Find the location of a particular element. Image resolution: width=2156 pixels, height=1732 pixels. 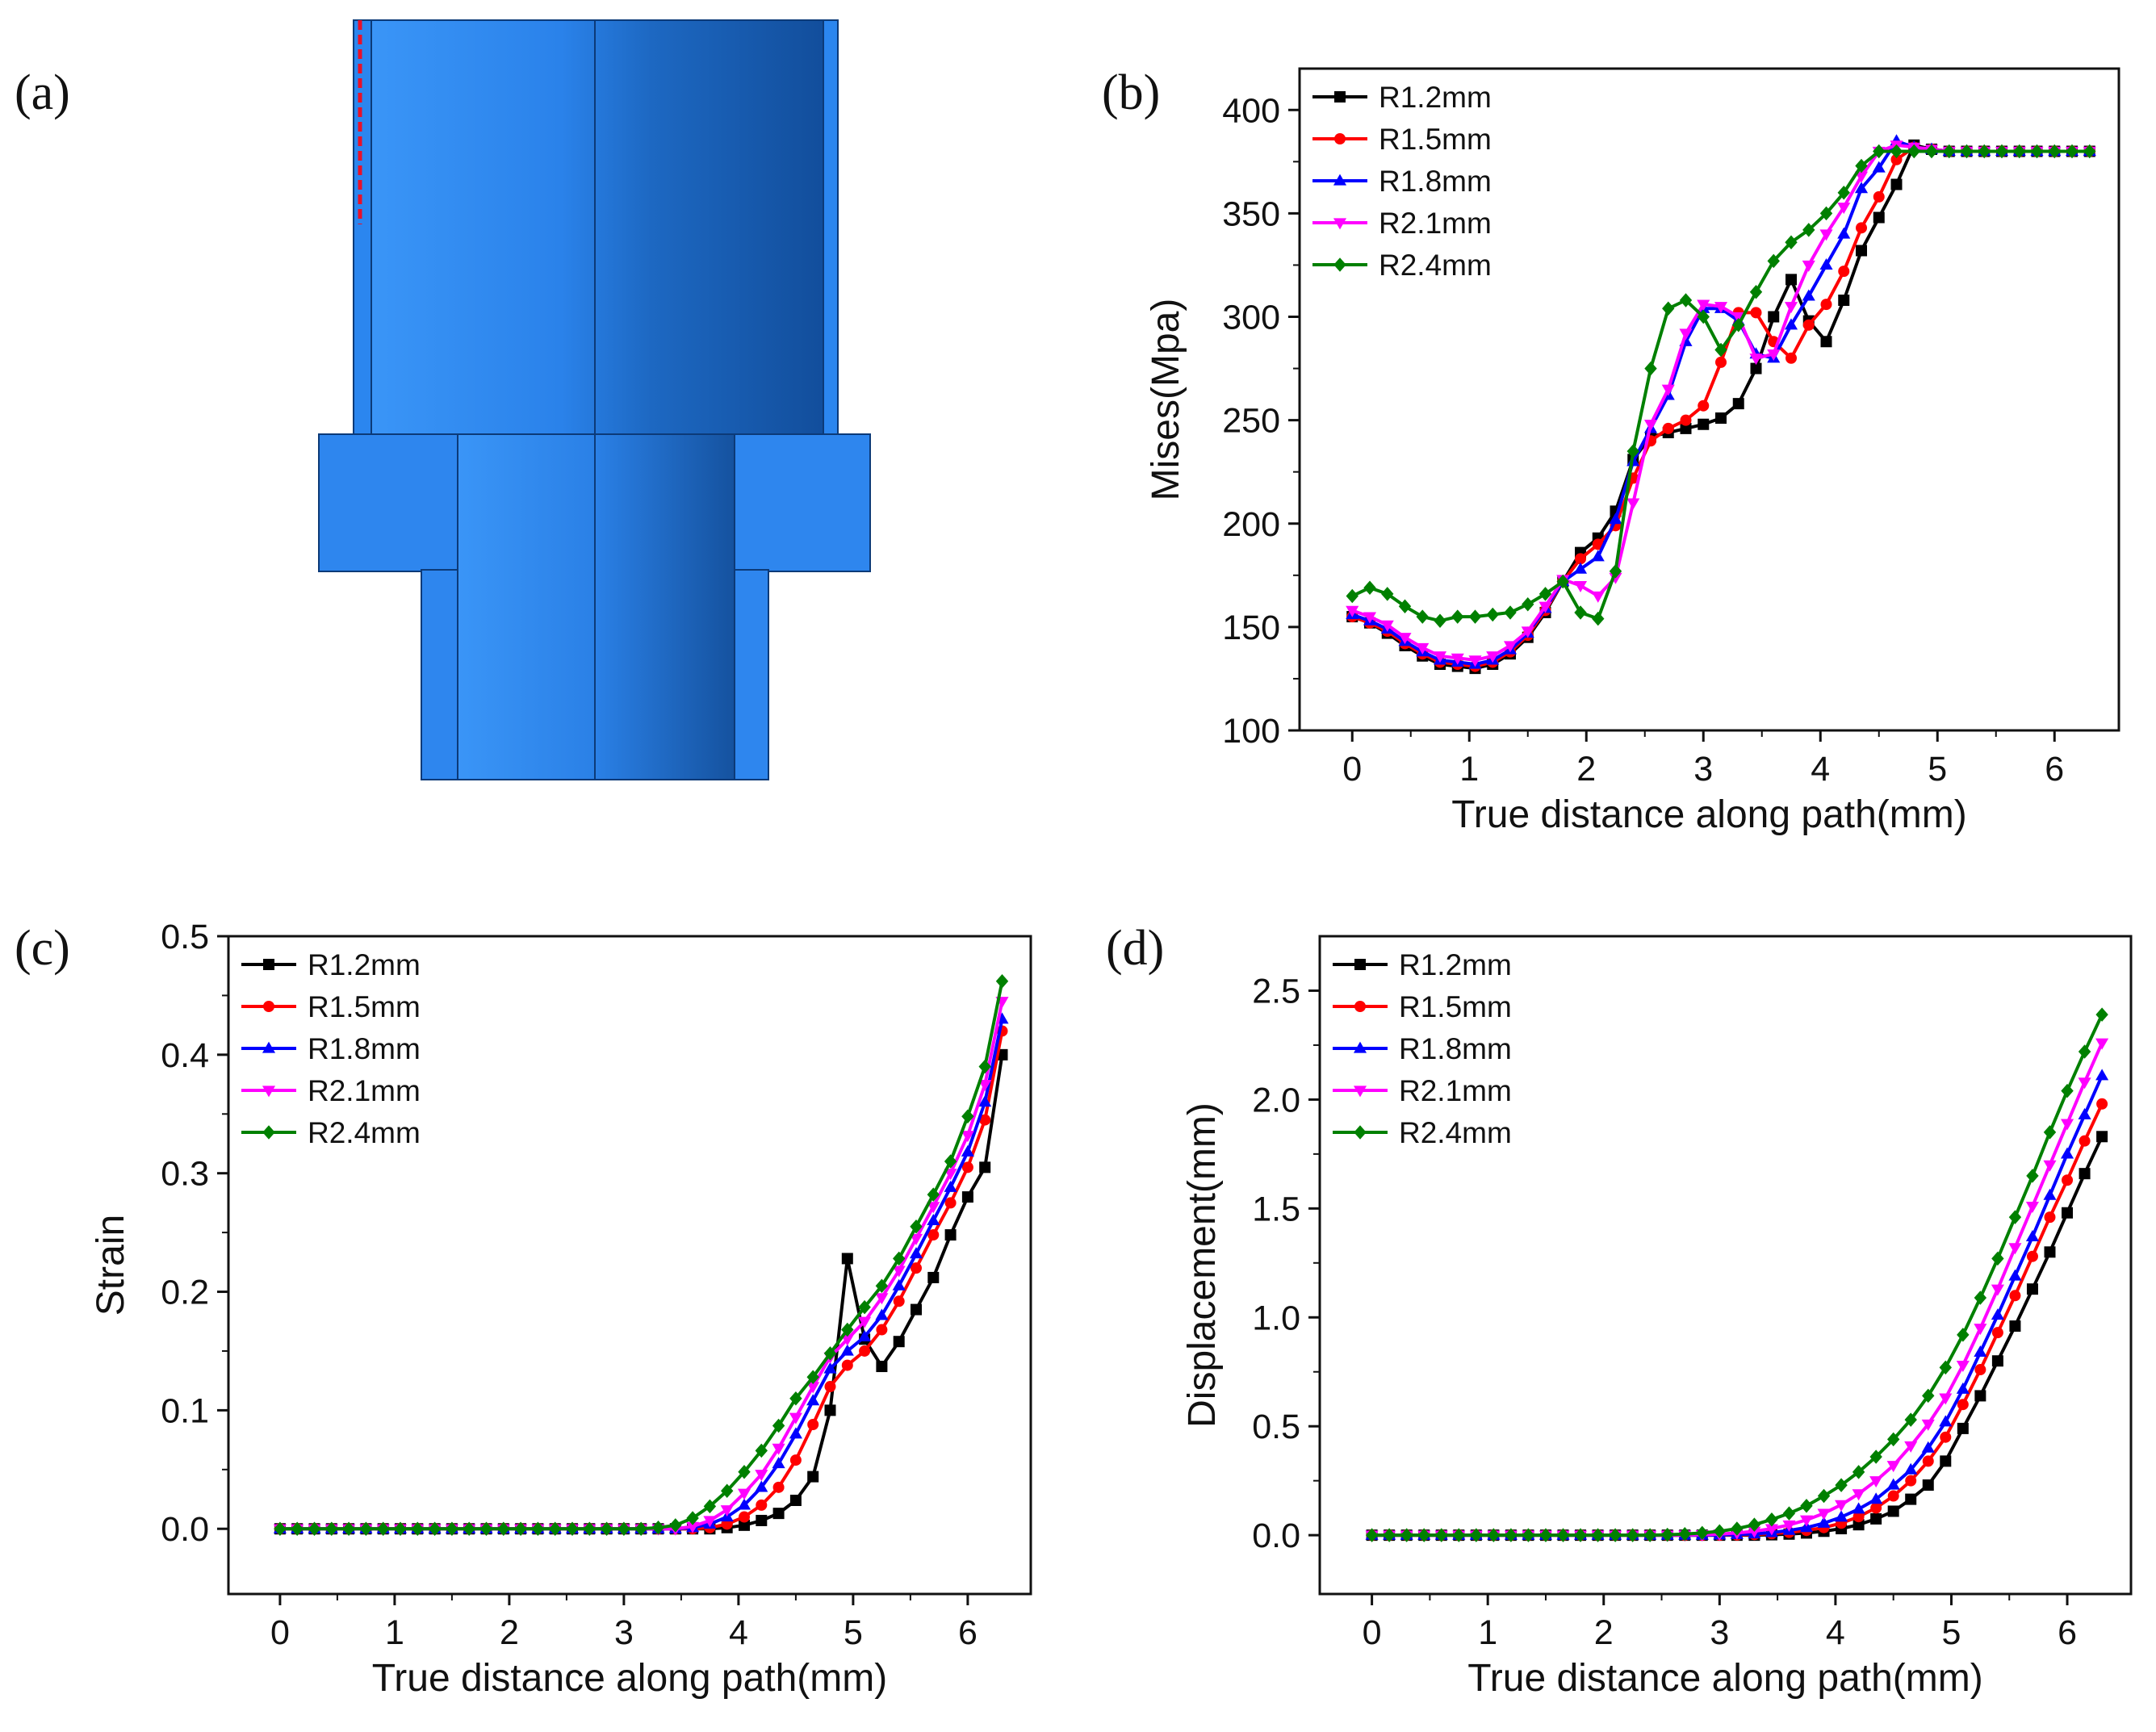

x-tick-label: 5 is located at coordinates (1937, 769).